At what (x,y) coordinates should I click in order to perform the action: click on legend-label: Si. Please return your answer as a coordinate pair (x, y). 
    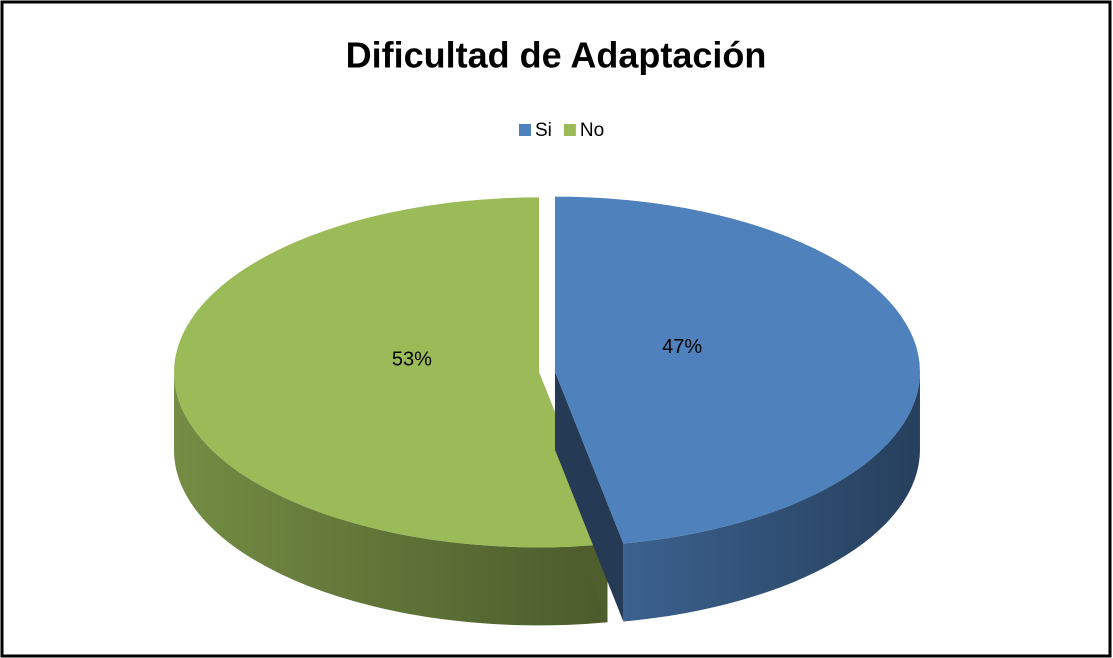
    Looking at the image, I should click on (543, 130).